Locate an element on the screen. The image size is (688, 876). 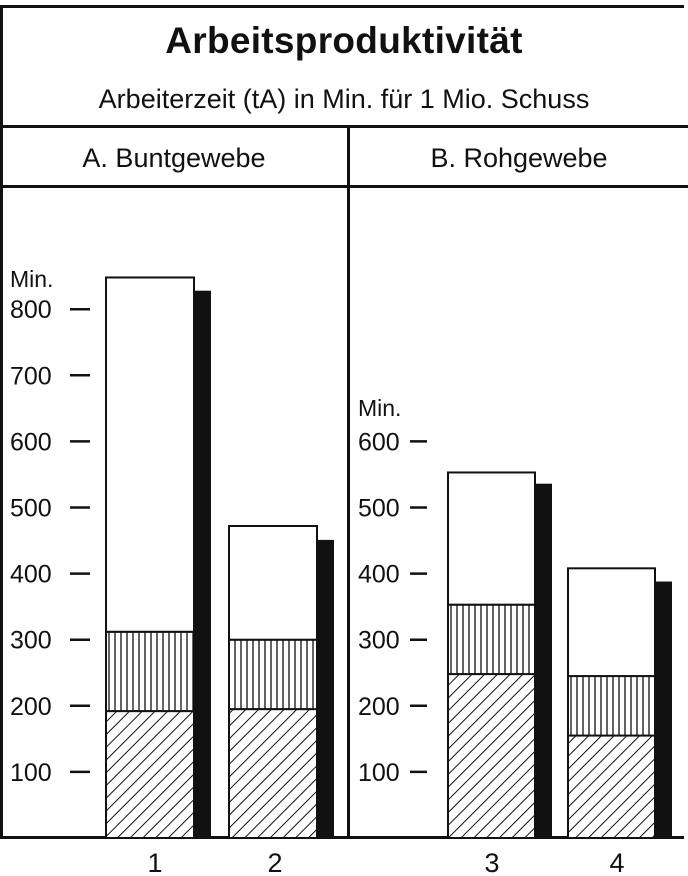
panel-title-right: B. Rohgewebe is located at coordinates (519, 158).